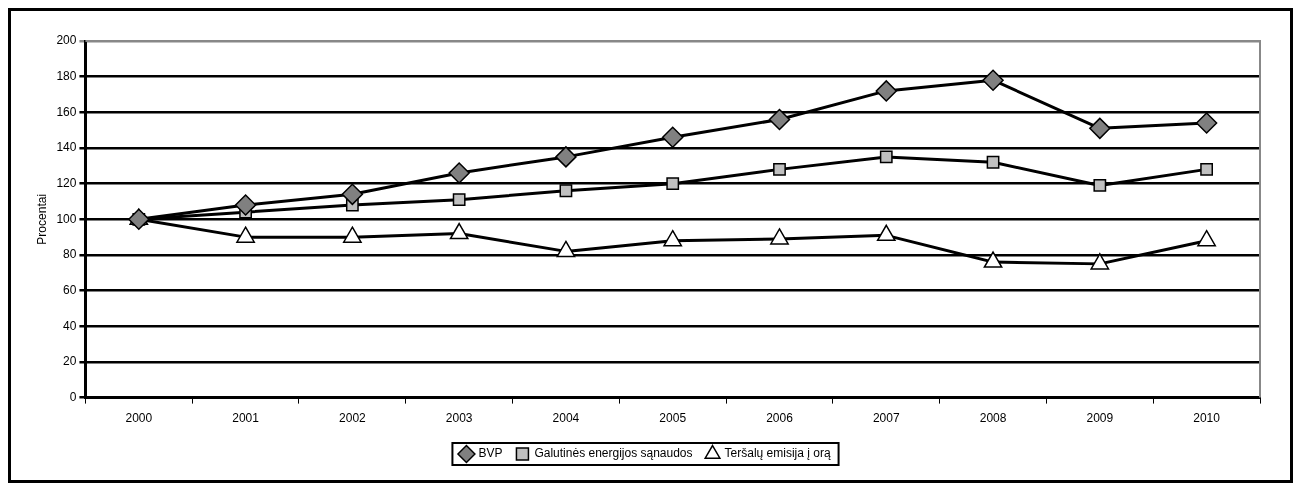  Describe the element at coordinates (66, 40) in the screenshot. I see `y-tick-label: 200` at that location.